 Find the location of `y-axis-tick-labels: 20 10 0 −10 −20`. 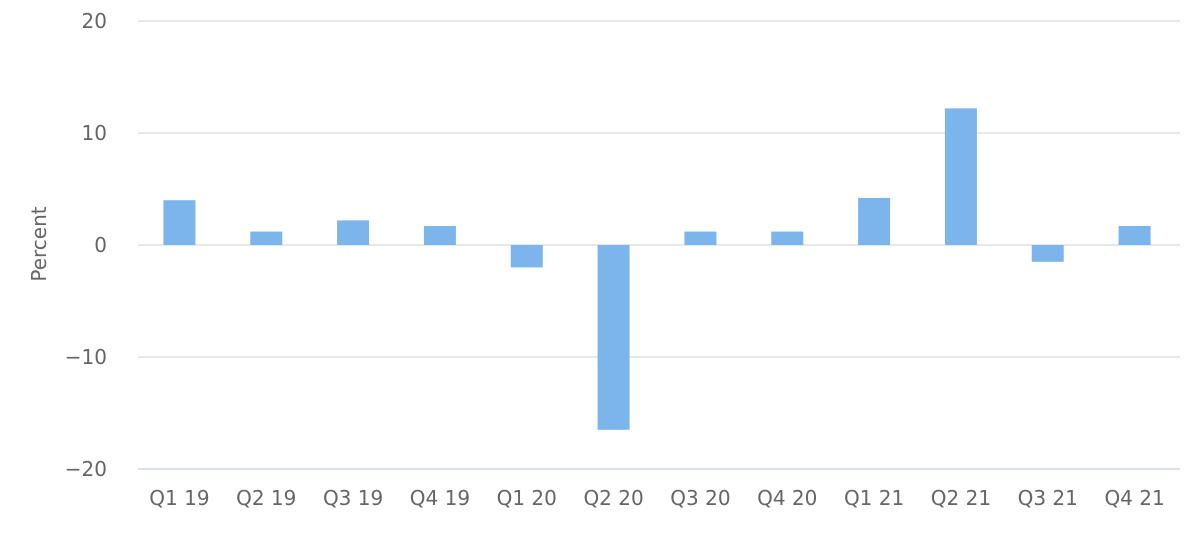

y-axis-tick-labels: 20 10 0 −10 −20 is located at coordinates (86, 245).